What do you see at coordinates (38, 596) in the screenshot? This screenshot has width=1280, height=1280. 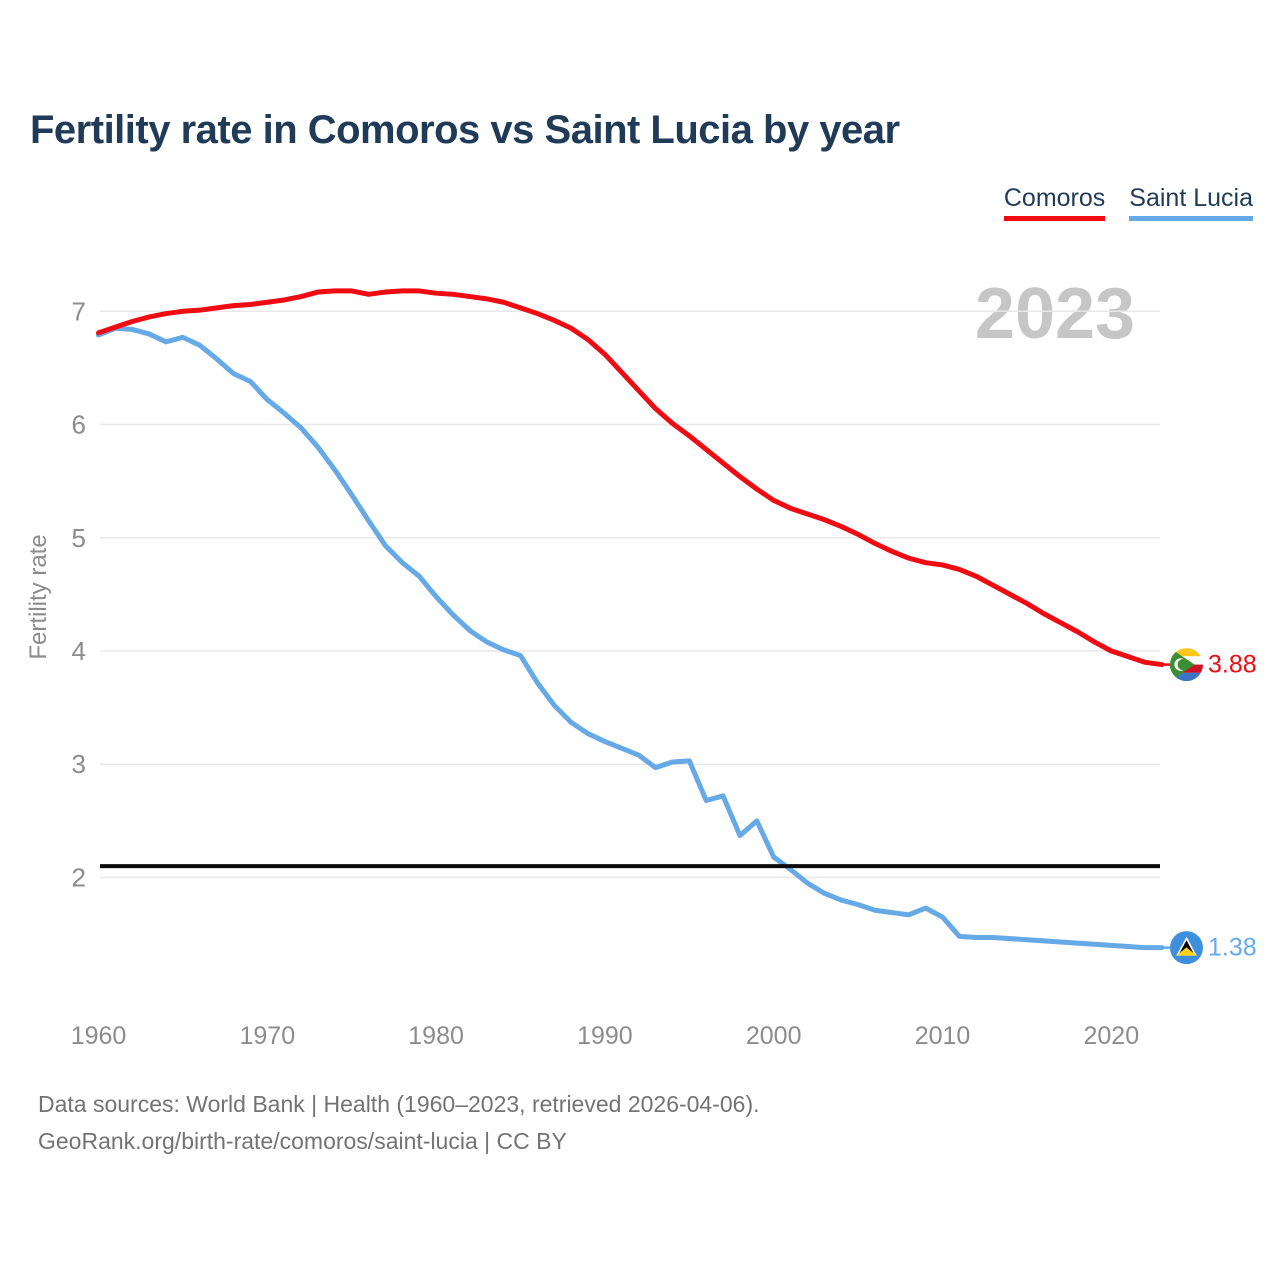 I see `y-axis-label: Fertility rate` at bounding box center [38, 596].